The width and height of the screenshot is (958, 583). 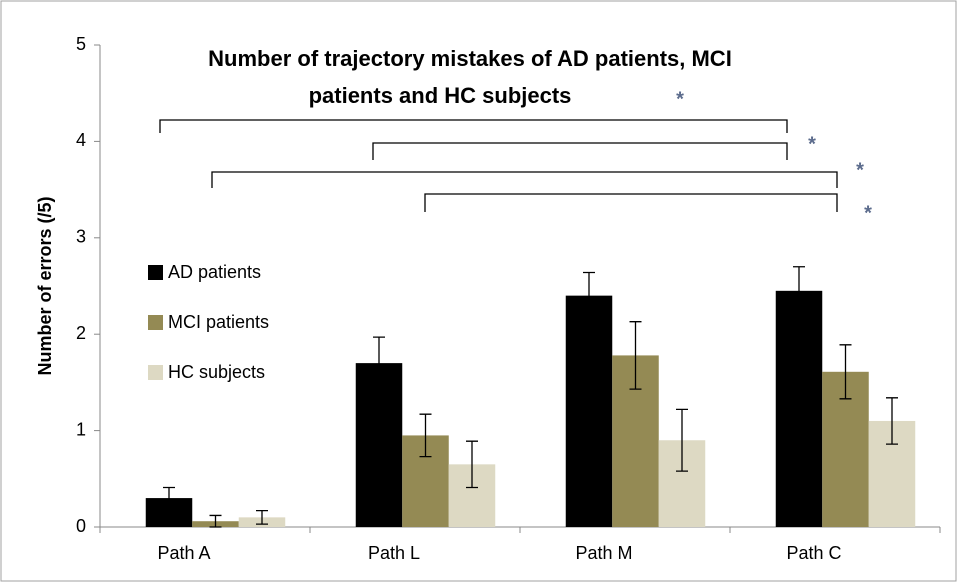 What do you see at coordinates (81, 333) in the screenshot?
I see `y-tick-label: 2` at bounding box center [81, 333].